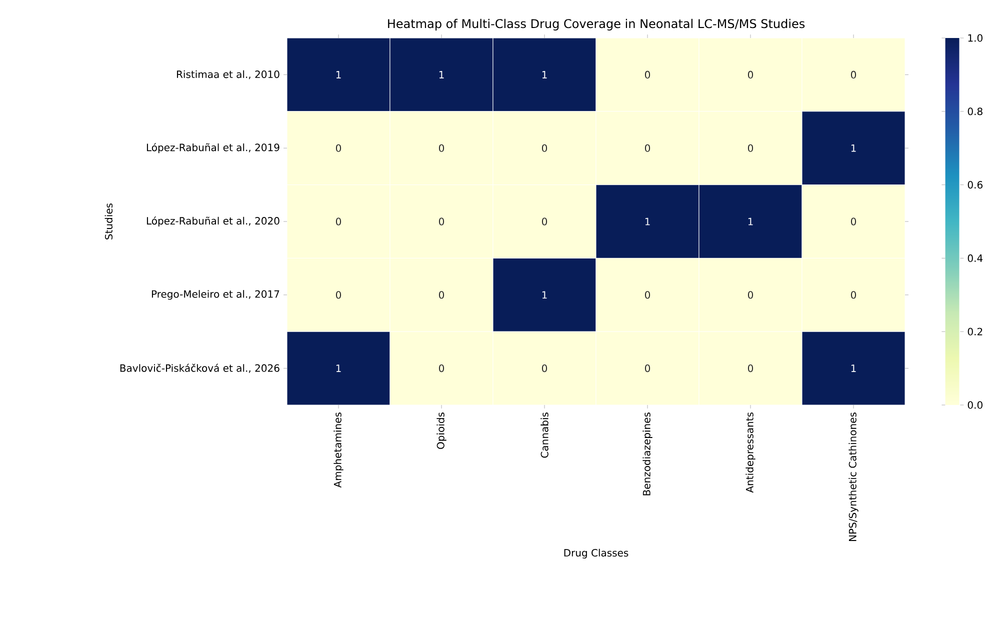  What do you see at coordinates (647, 454) in the screenshot?
I see `x-tick-label: Benzodiazepines` at bounding box center [647, 454].